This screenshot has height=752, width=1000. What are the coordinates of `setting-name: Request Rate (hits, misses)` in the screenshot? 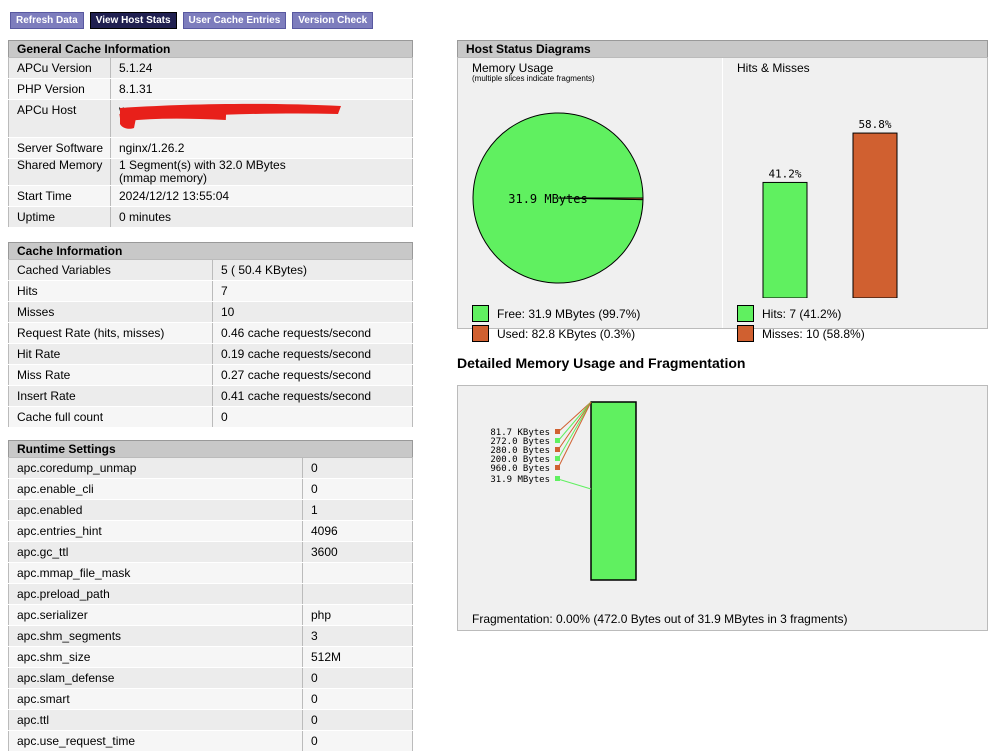 It's located at (110, 333).